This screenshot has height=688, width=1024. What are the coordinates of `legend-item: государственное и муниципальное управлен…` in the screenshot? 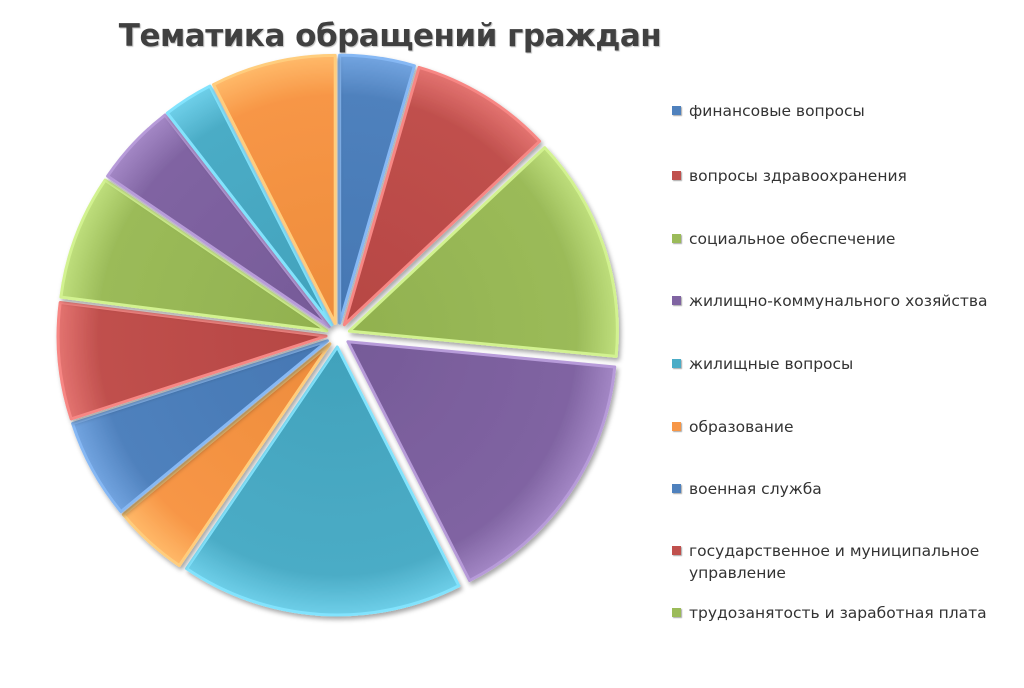 It's located at (843, 562).